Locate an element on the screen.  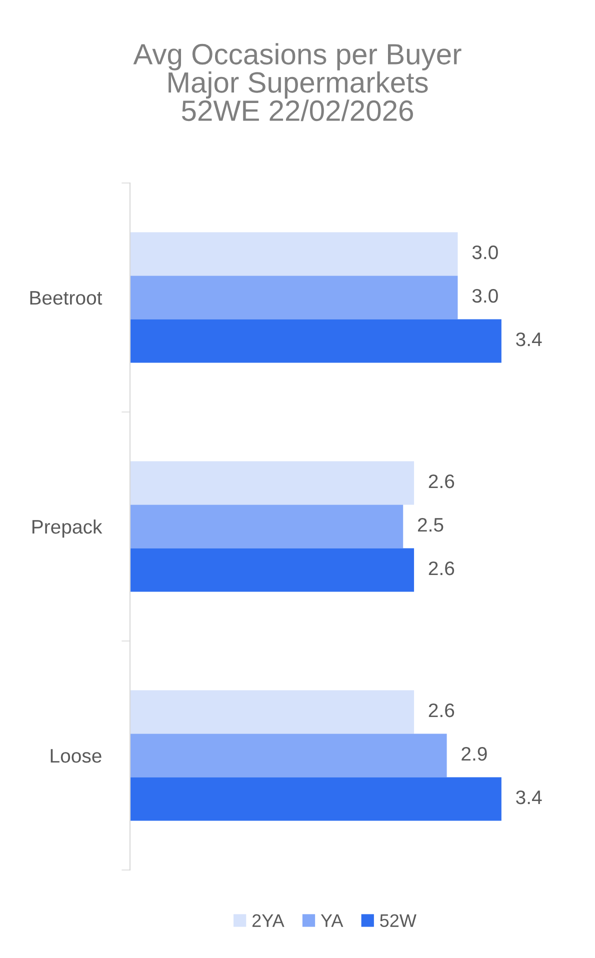
y-tick-label: Beetroot is located at coordinates (66, 298).